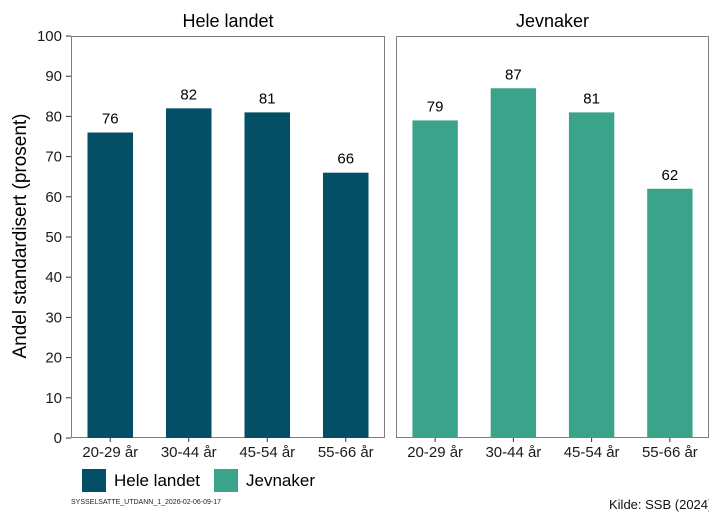  Describe the element at coordinates (94, 480) in the screenshot. I see `legend-swatch-hele-landet` at that location.